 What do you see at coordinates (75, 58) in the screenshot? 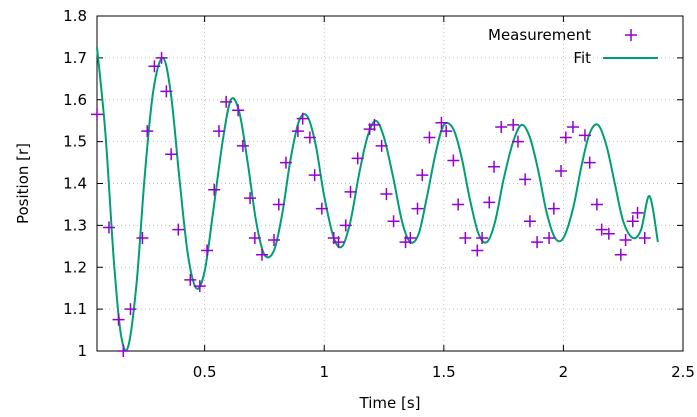
I see `y-tick-label: 1.7` at bounding box center [75, 58].